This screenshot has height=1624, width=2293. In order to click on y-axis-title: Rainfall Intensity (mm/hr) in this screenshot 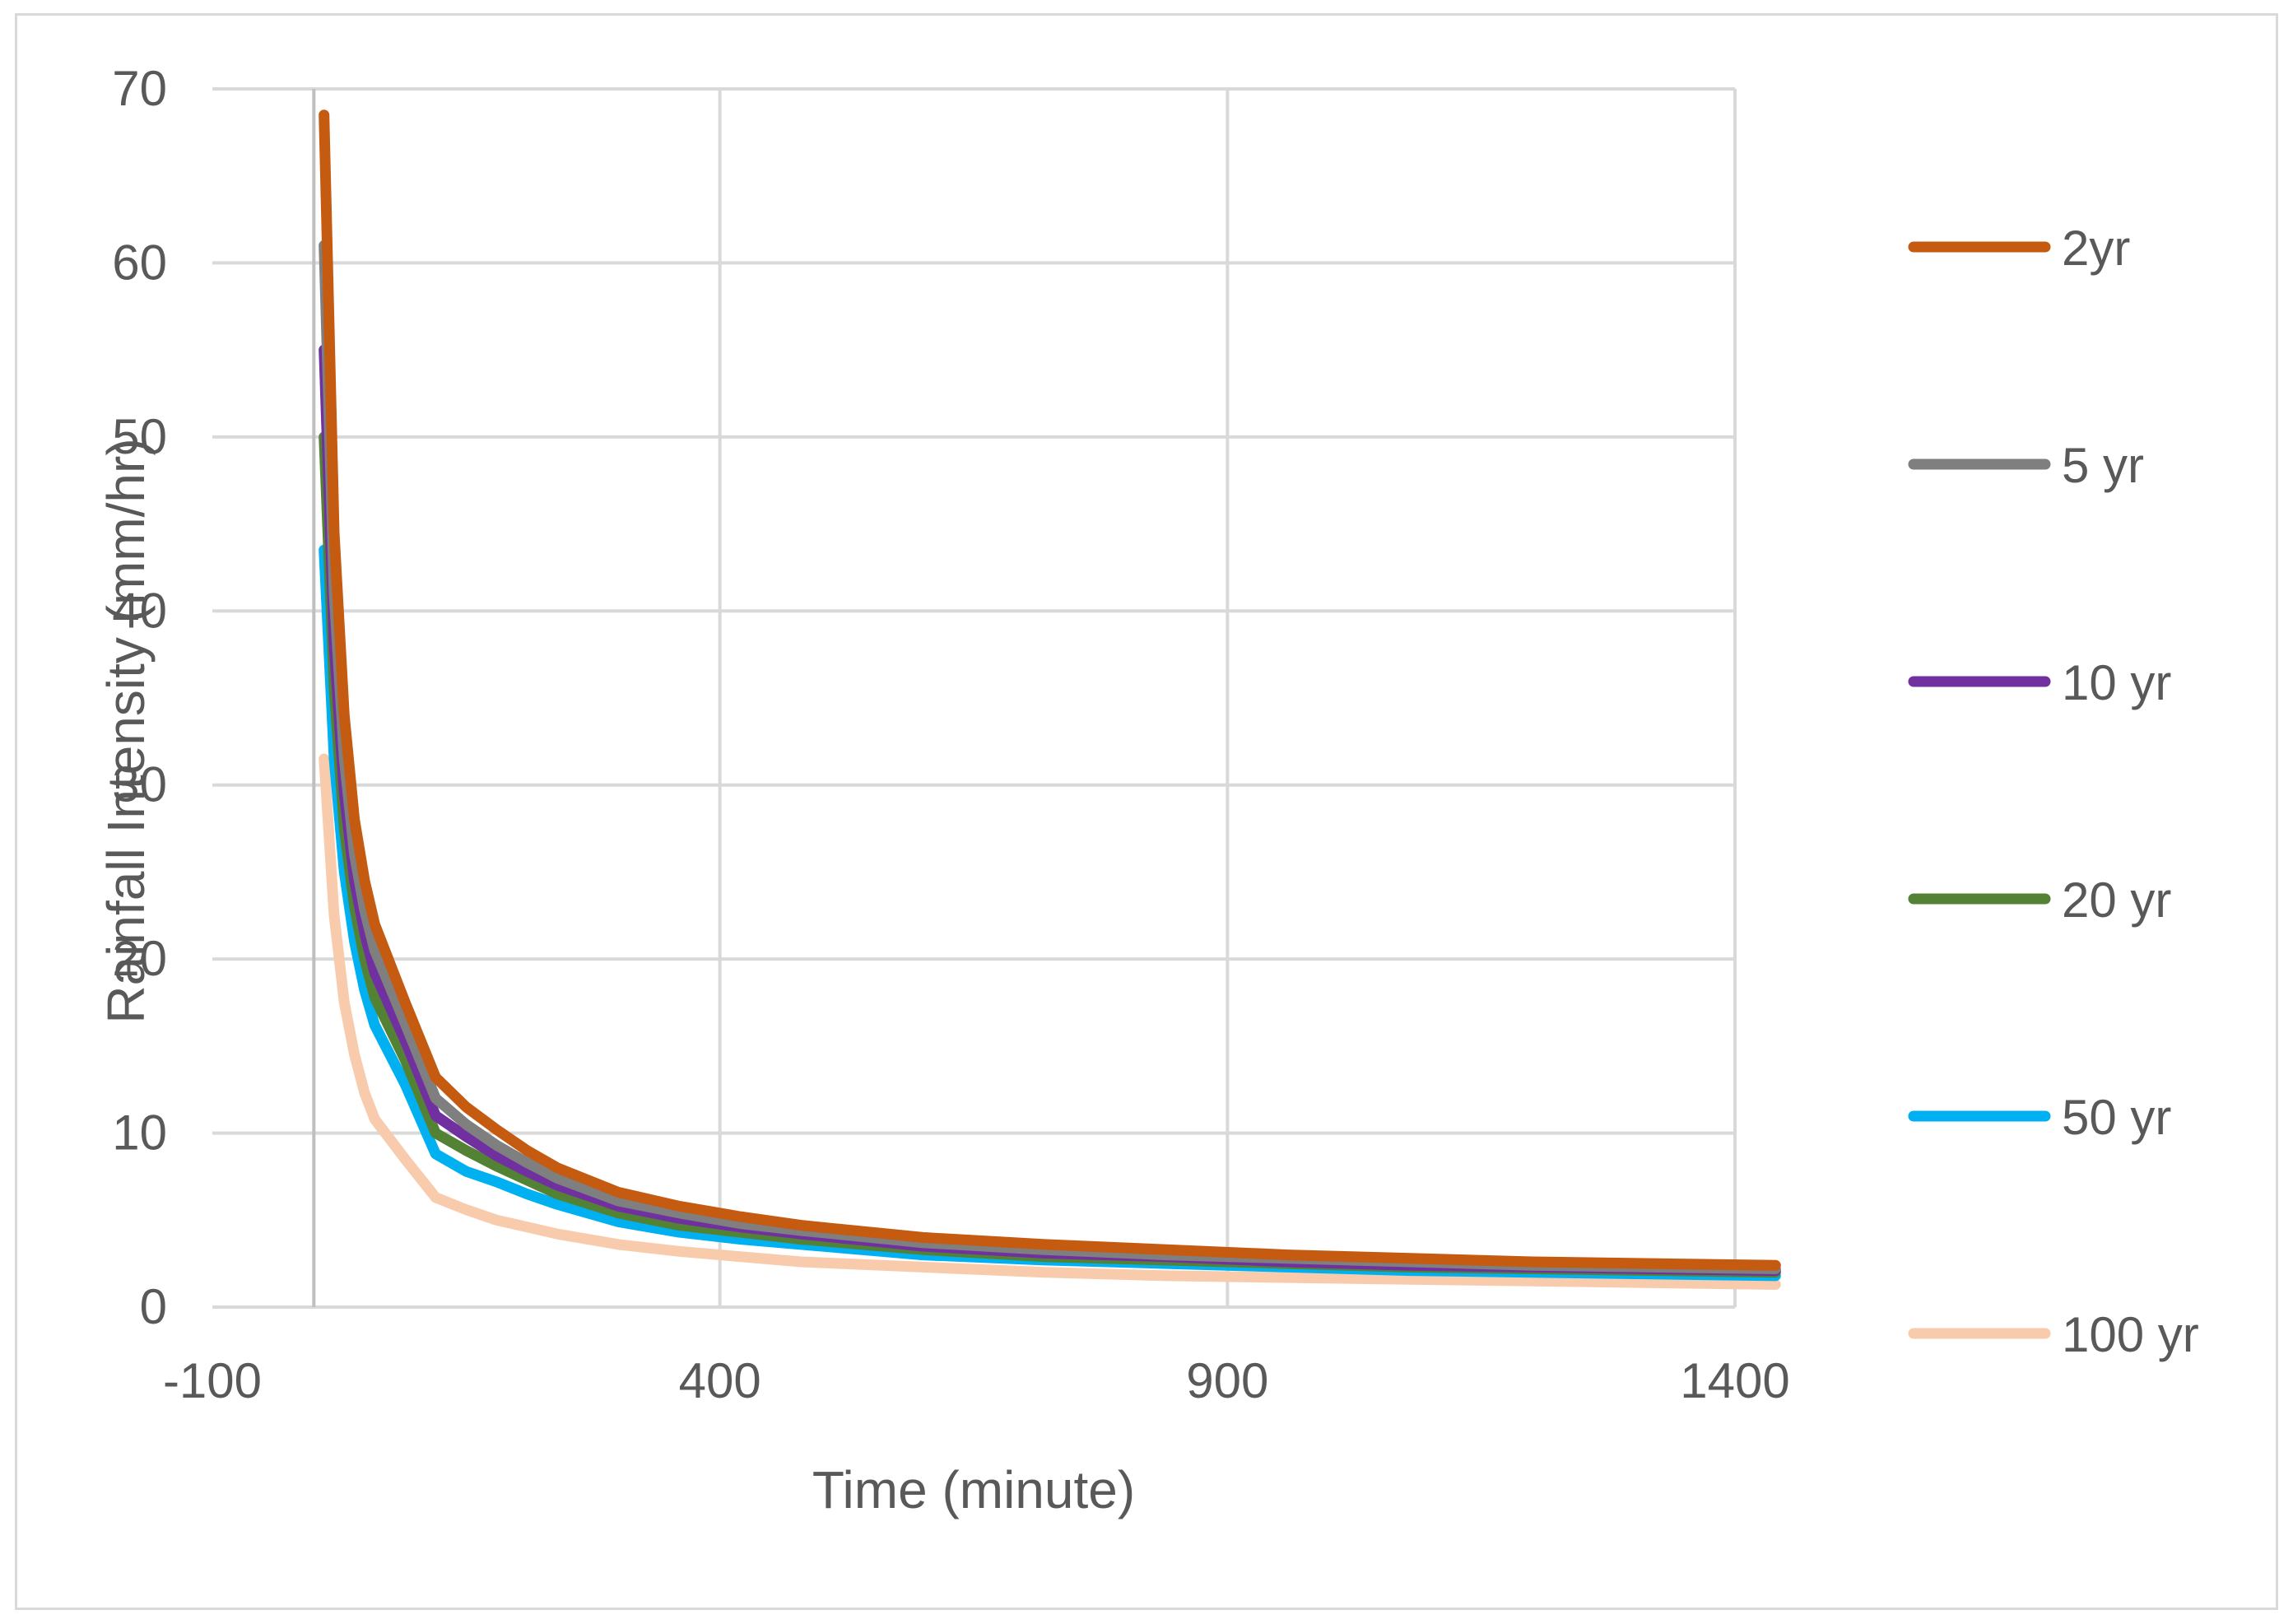, I will do `click(126, 730)`.